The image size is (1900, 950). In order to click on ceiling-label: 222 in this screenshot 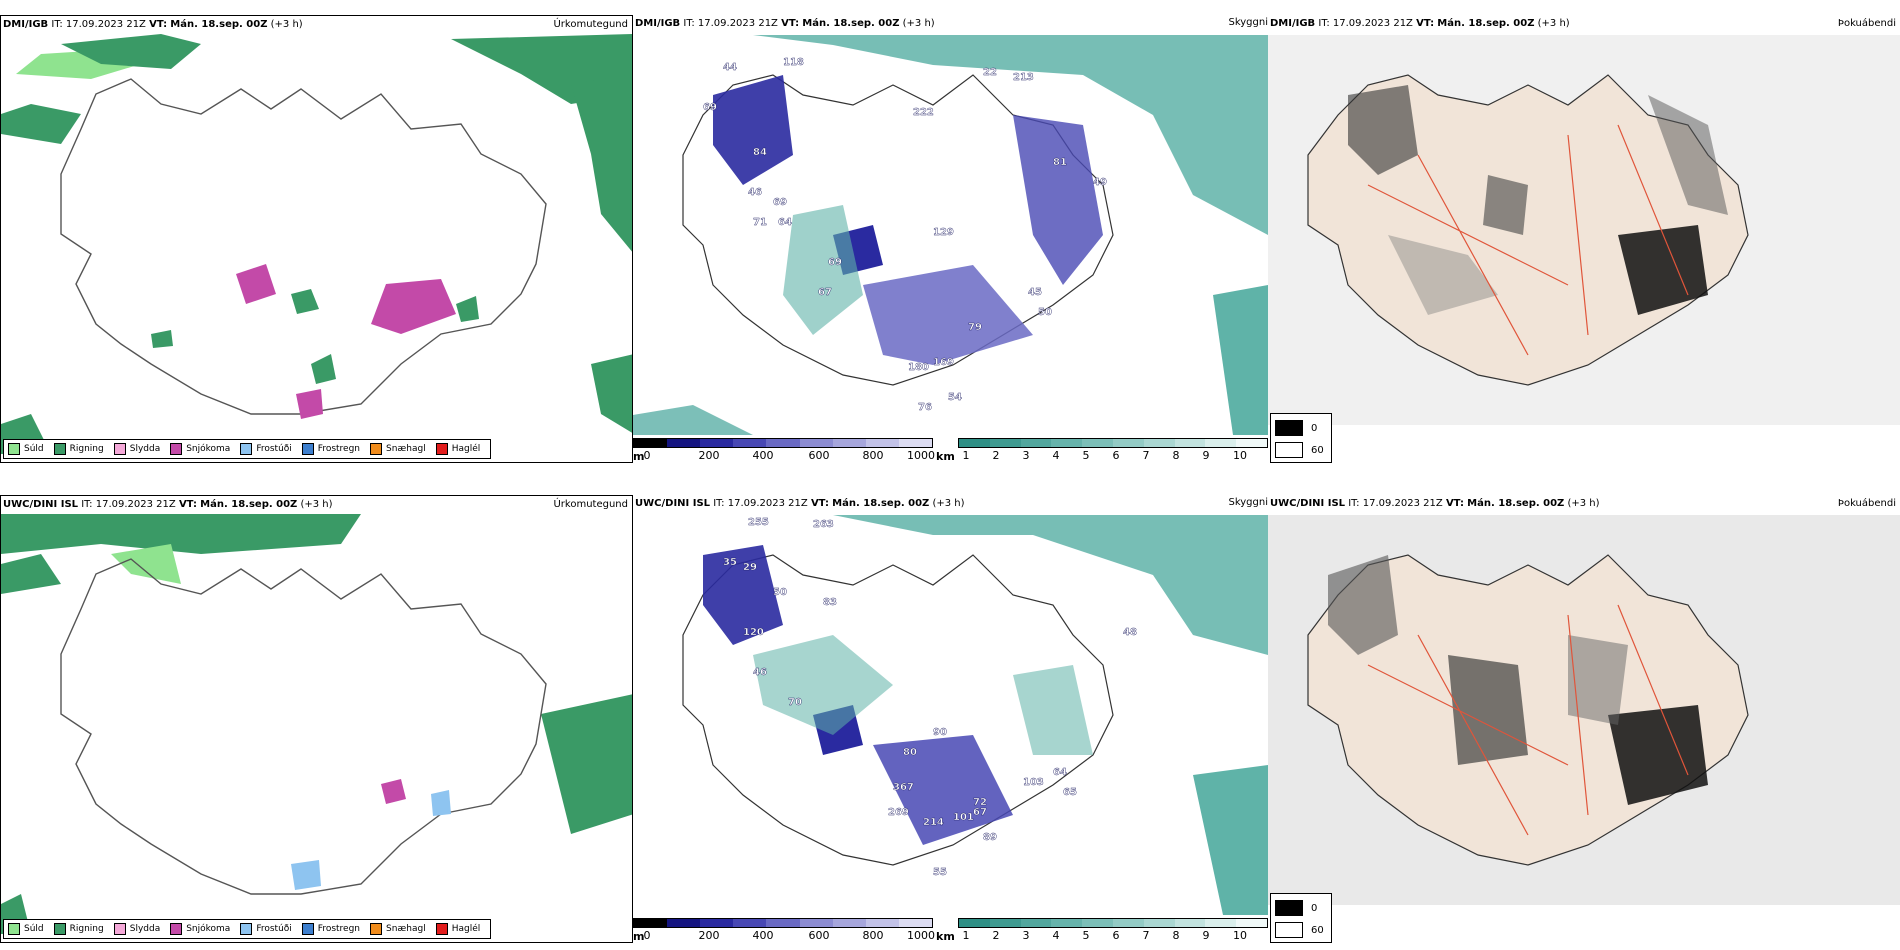, I will do `click(923, 112)`.